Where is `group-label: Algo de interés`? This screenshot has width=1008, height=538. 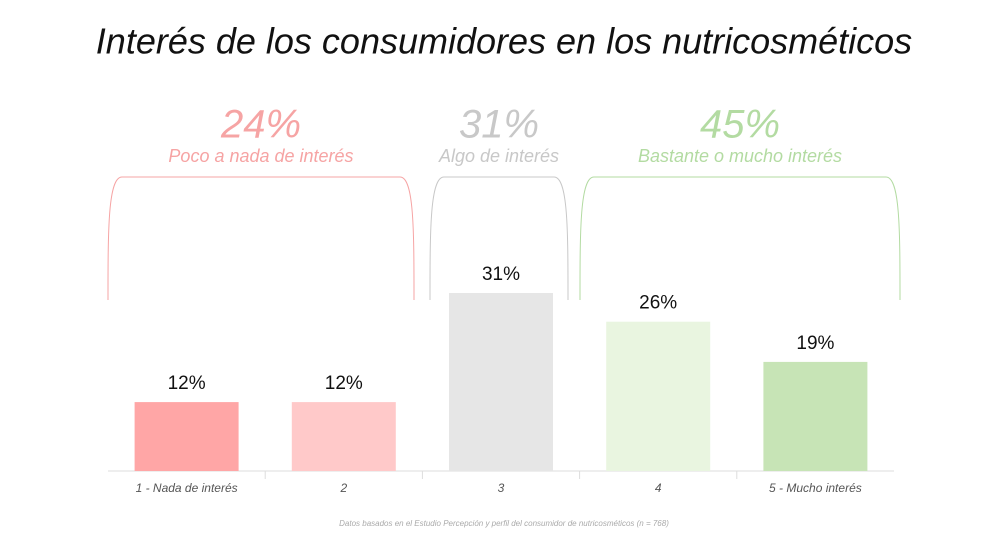 group-label: Algo de interés is located at coordinates (498, 156).